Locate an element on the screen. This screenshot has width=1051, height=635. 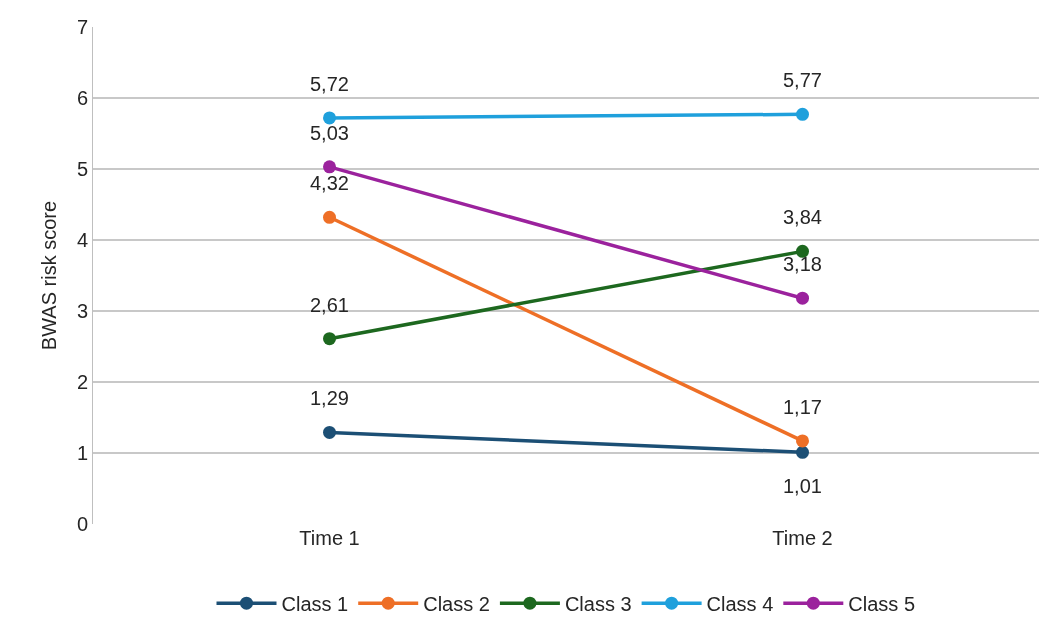
y-tick-label: 0 is located at coordinates (82, 524).